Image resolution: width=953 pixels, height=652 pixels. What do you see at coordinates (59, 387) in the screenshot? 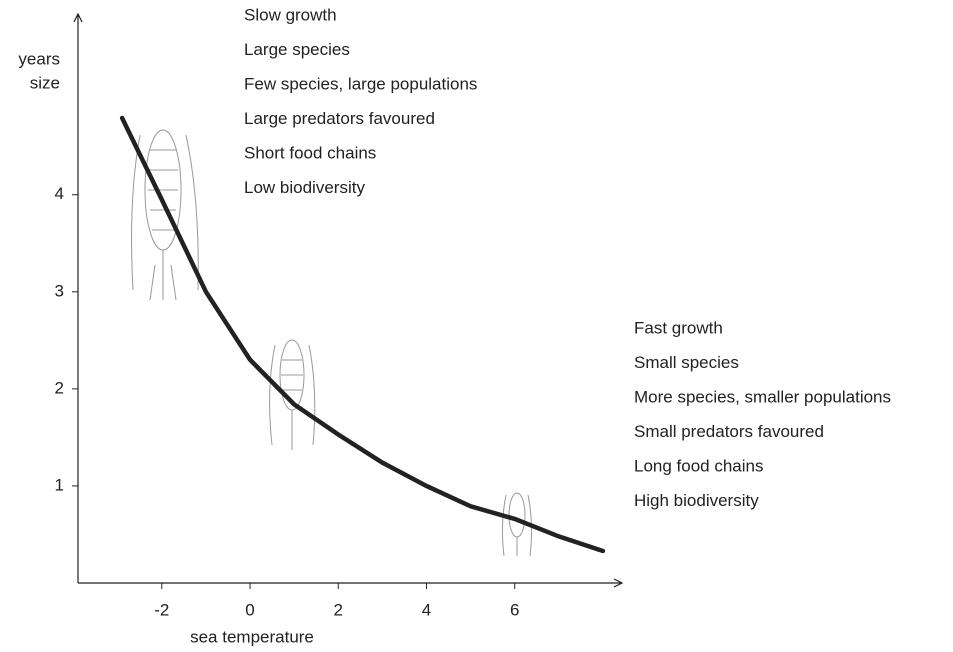
I see `y-tick-label: 2` at bounding box center [59, 387].